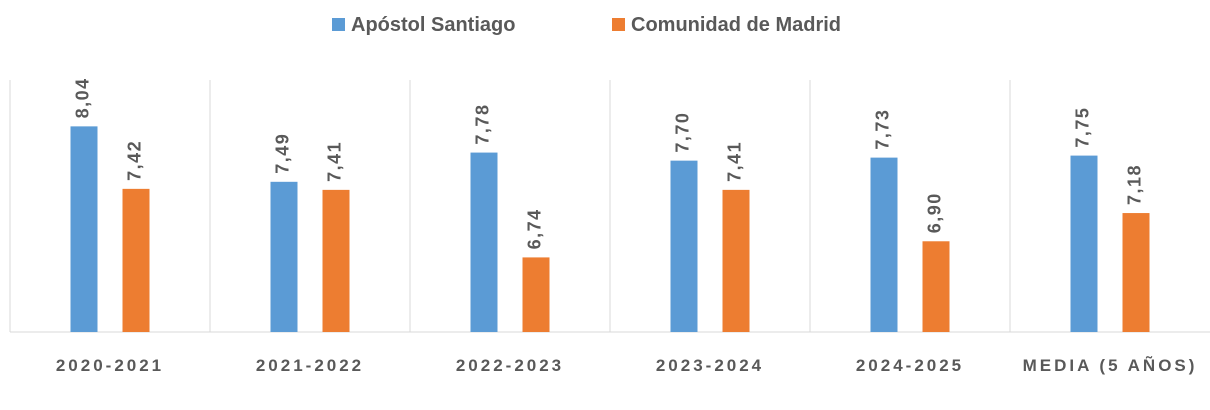 This screenshot has height=410, width=1210. What do you see at coordinates (510, 365) in the screenshot?
I see `x-tick-label: 2022-2023` at bounding box center [510, 365].